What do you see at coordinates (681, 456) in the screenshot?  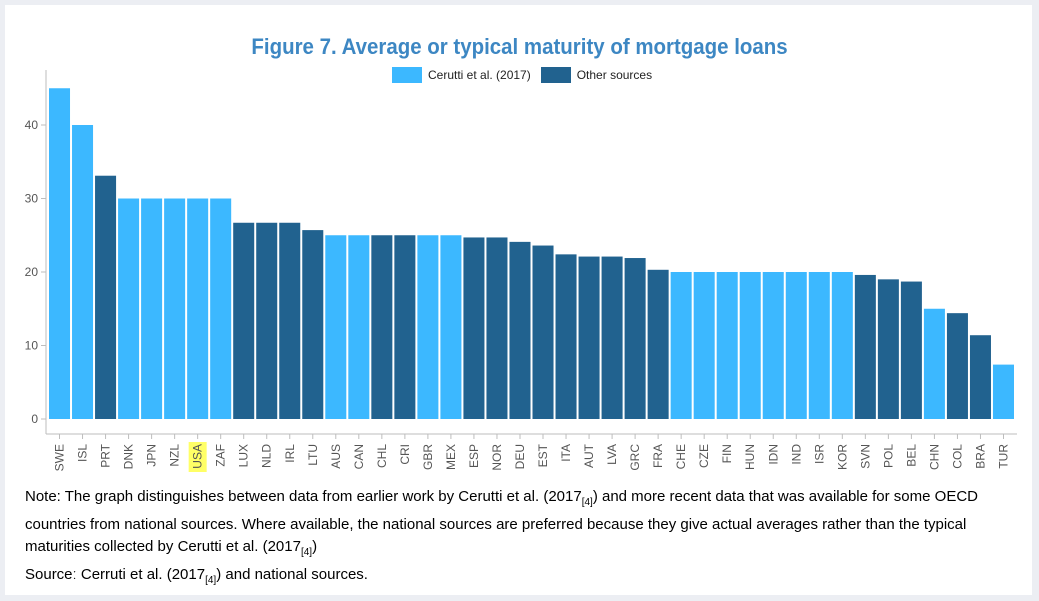 I see `x-tick-label-che: CHE` at bounding box center [681, 456].